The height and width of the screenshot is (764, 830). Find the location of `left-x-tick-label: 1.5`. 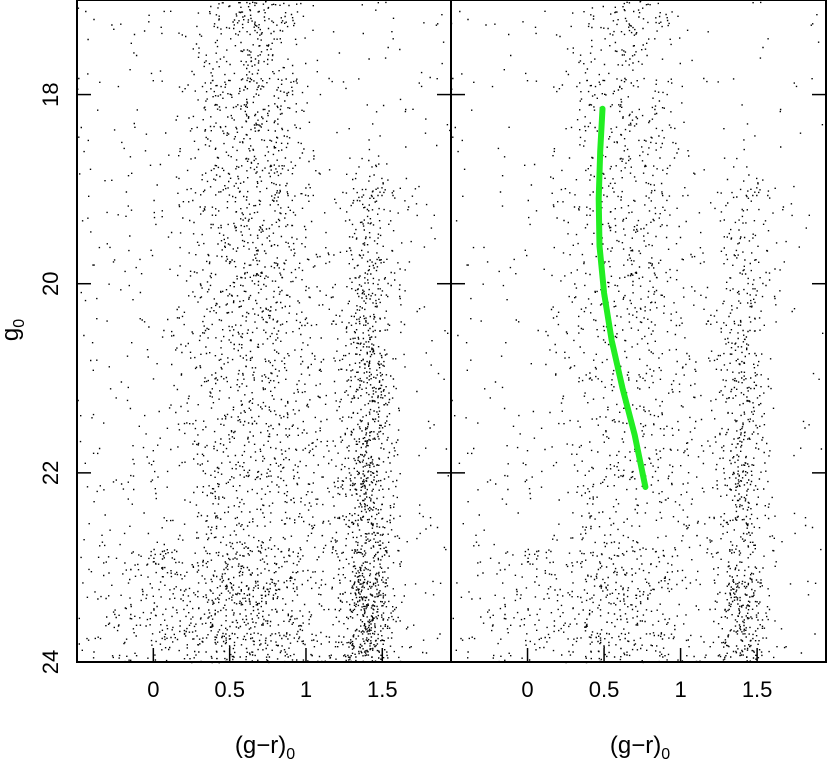

left-x-tick-label: 1.5 is located at coordinates (382, 689).